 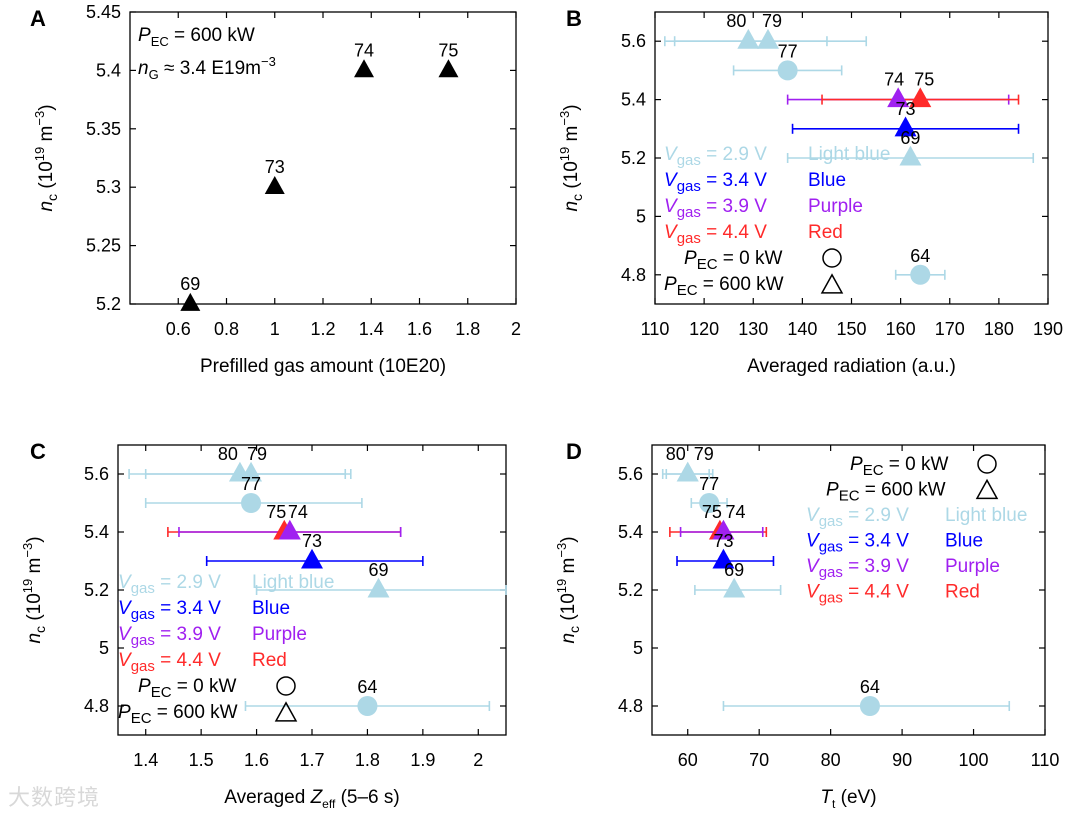 What do you see at coordinates (311, 799) in the screenshot?
I see `x-axis-label: Averaged Zeff (5–6 s)` at bounding box center [311, 799].